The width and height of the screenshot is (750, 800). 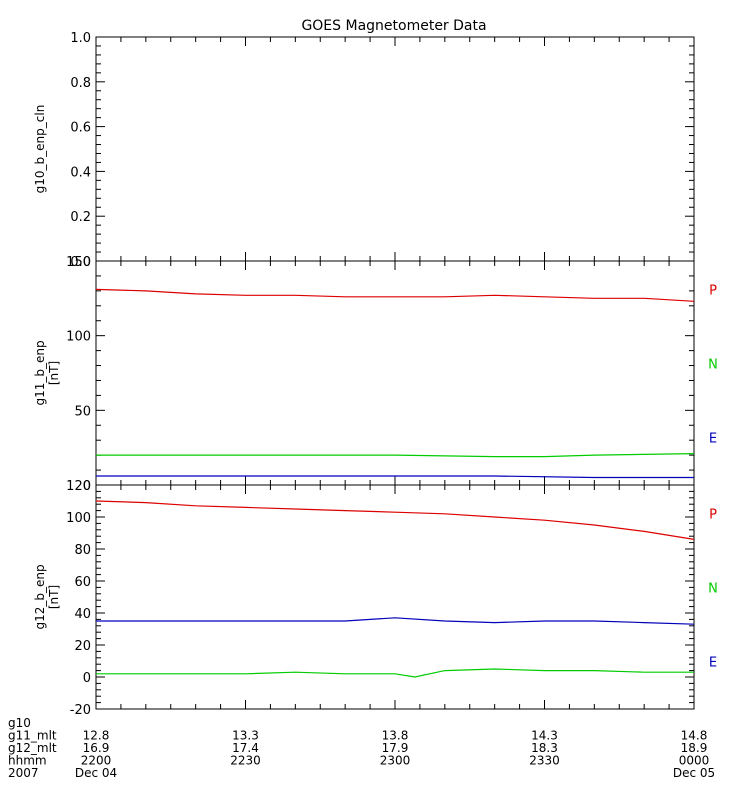 I want to click on x-tick-label: Dec 04, so click(x=96, y=773).